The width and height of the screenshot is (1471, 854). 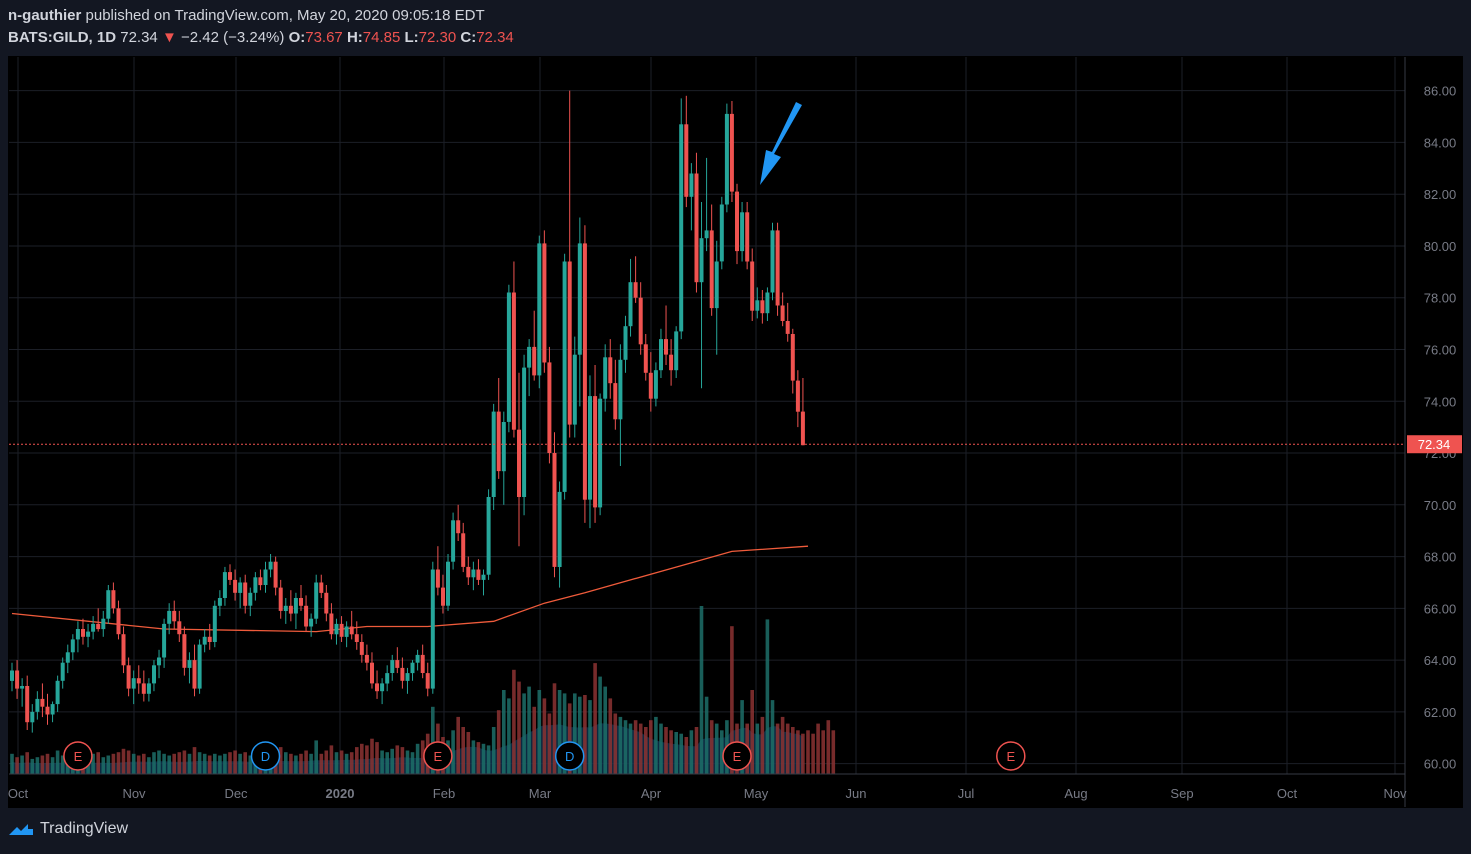 What do you see at coordinates (1395, 793) in the screenshot?
I see `time-tick-label: Nov` at bounding box center [1395, 793].